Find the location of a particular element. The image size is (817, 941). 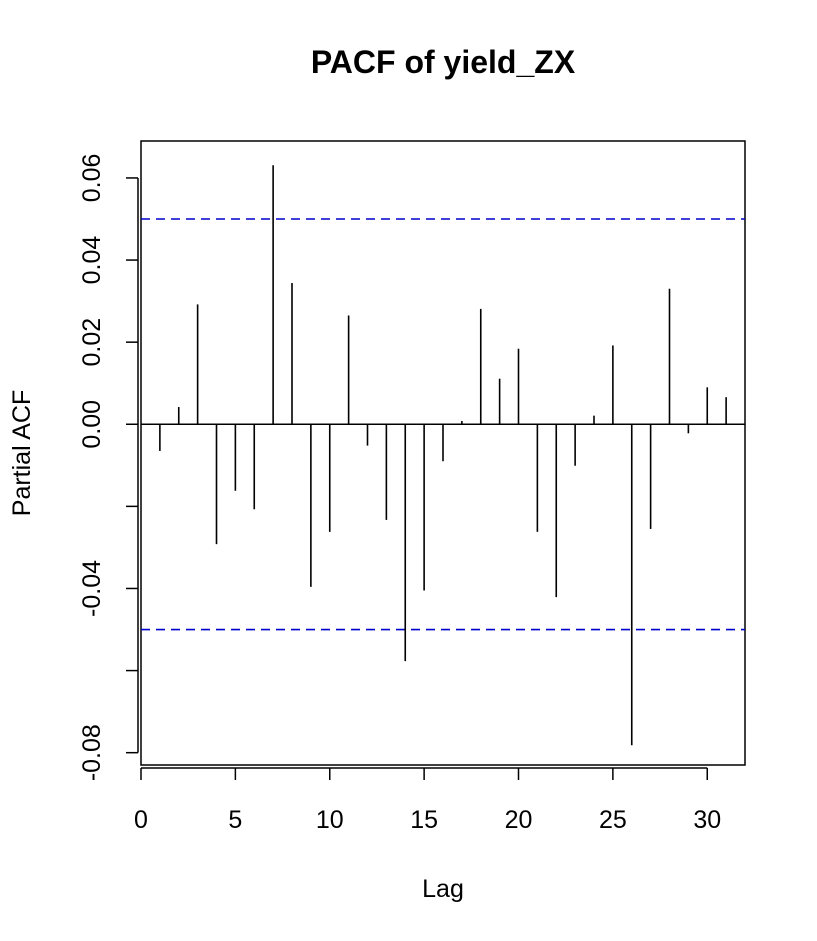

x-tick-label: 5 is located at coordinates (235, 820).